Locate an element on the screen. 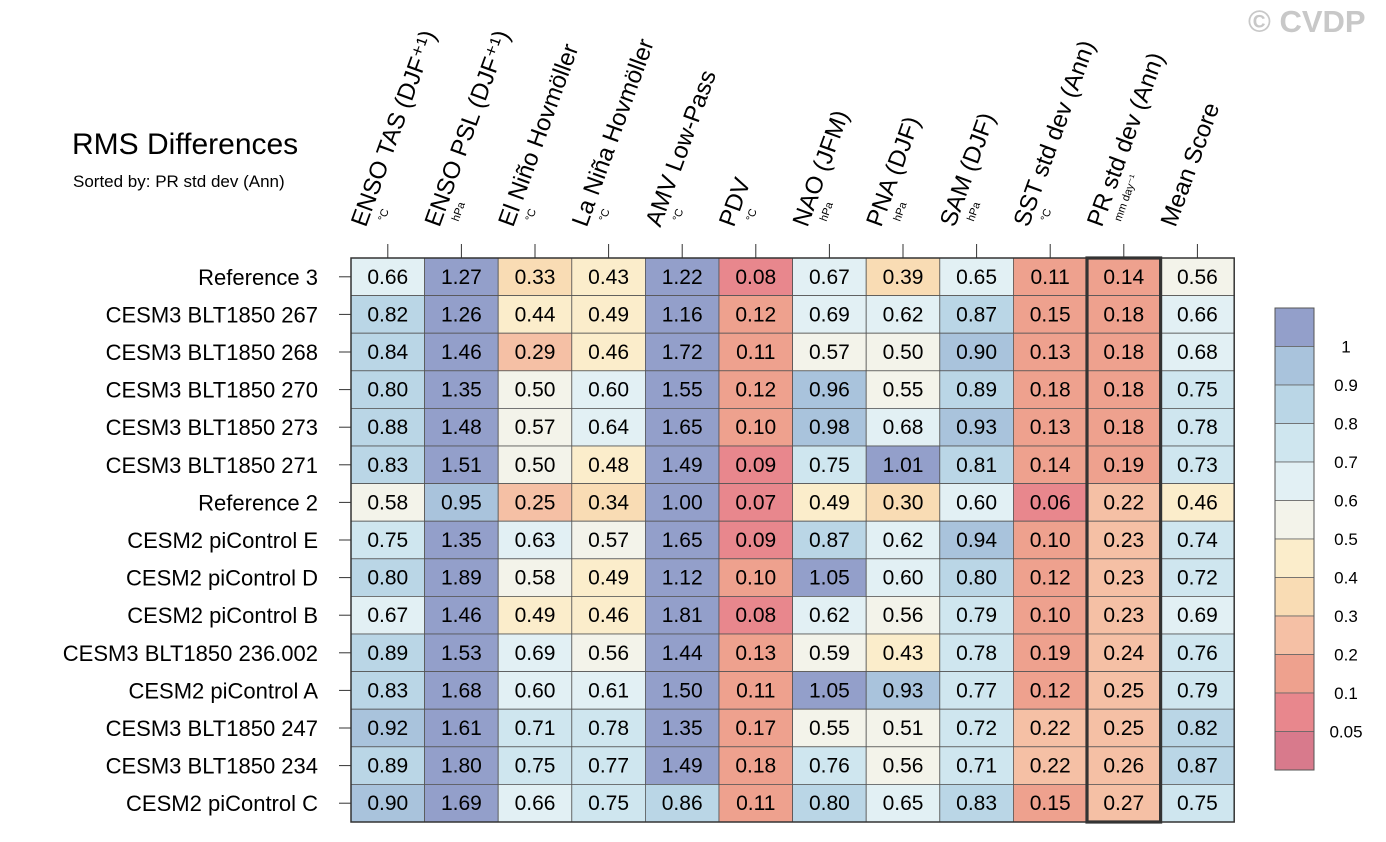 The image size is (1386, 842). cell-value-label: 1.22 is located at coordinates (682, 277).